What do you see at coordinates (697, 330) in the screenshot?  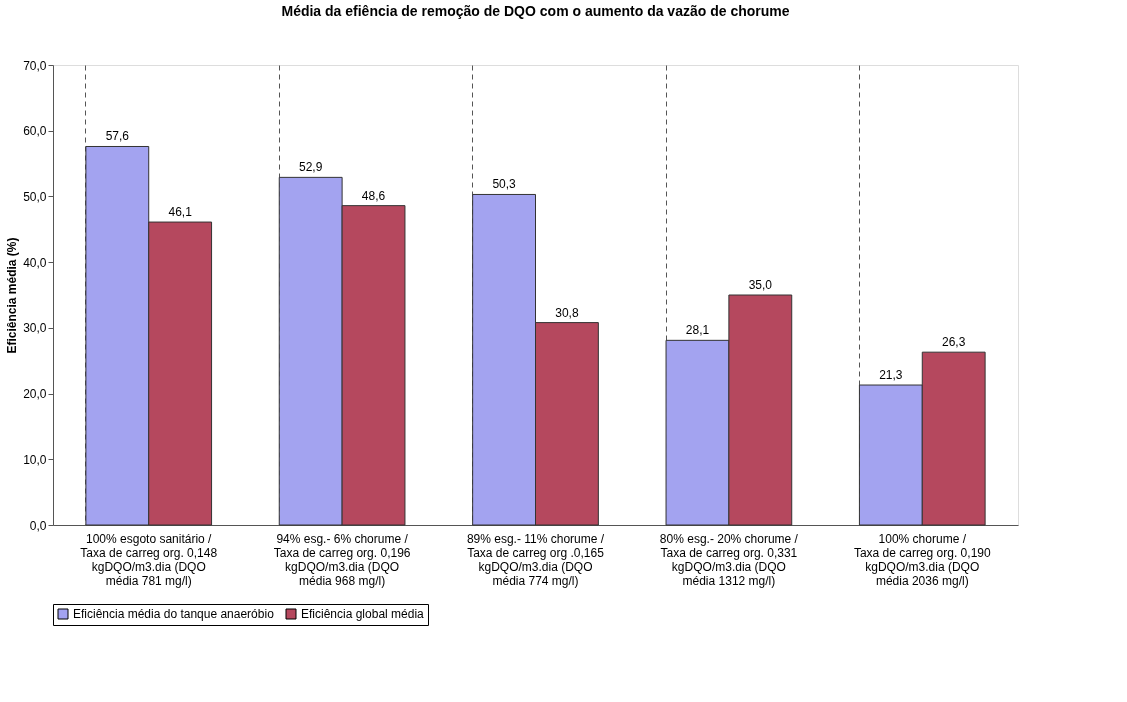 I see `data-label: 28,1` at bounding box center [697, 330].